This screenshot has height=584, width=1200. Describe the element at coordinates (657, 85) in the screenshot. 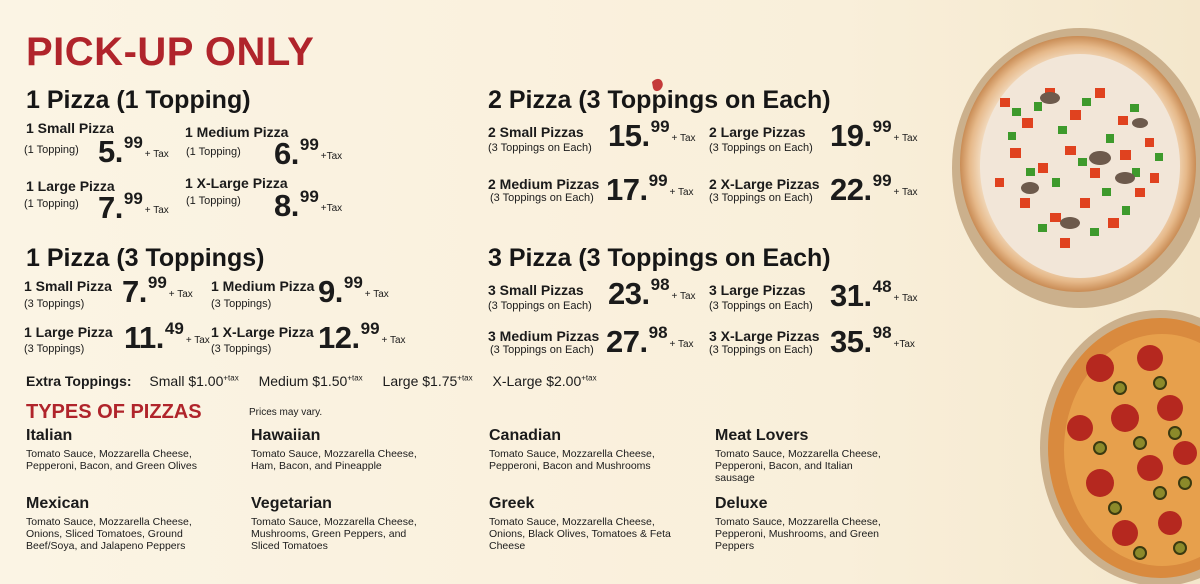

I see `red-smudge-mark` at that location.